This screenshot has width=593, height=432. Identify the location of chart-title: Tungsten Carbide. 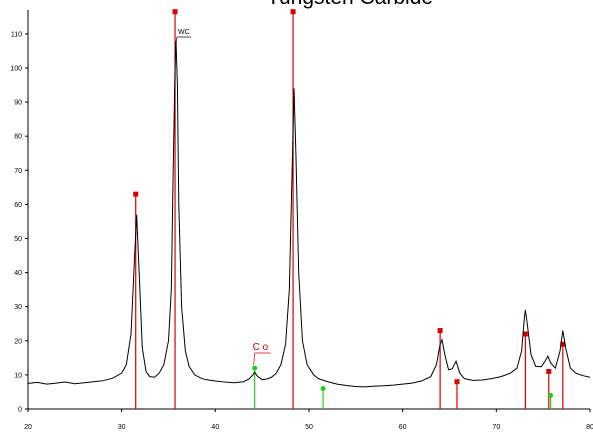
(350, 4).